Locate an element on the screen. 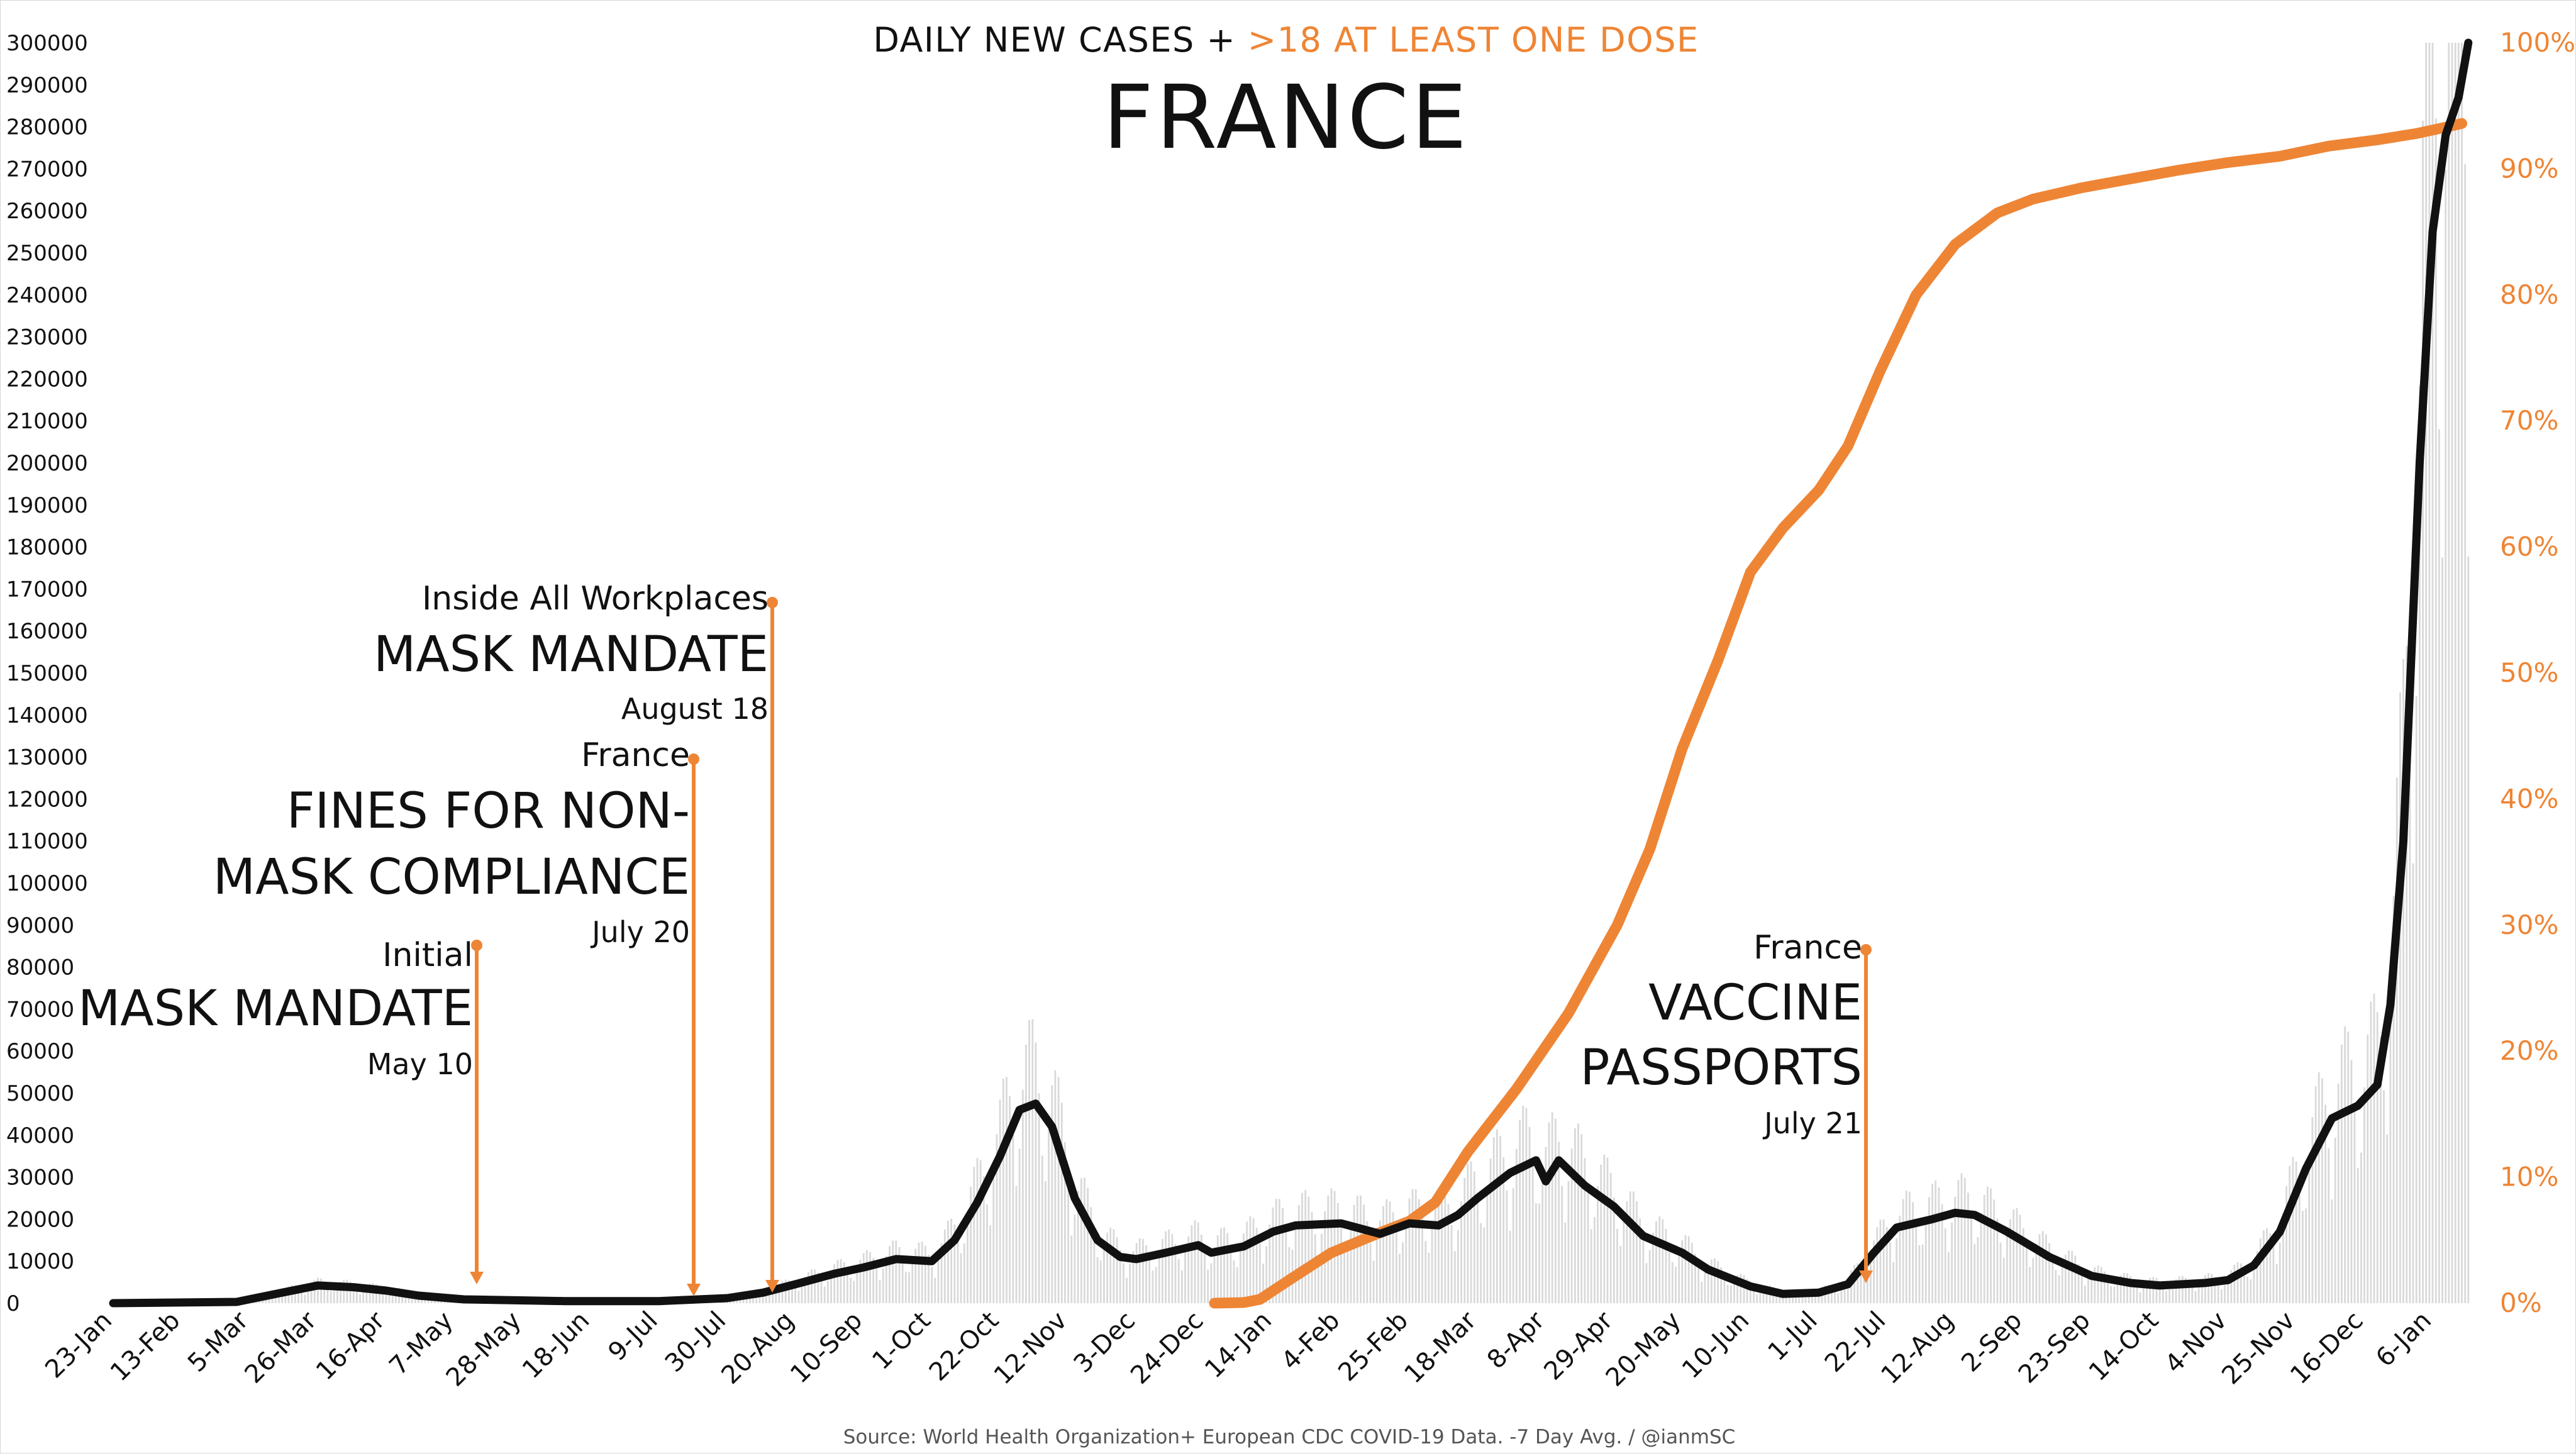 The height and width of the screenshot is (1456, 2576). y-left-tick-label: 40000 is located at coordinates (40, 1135).